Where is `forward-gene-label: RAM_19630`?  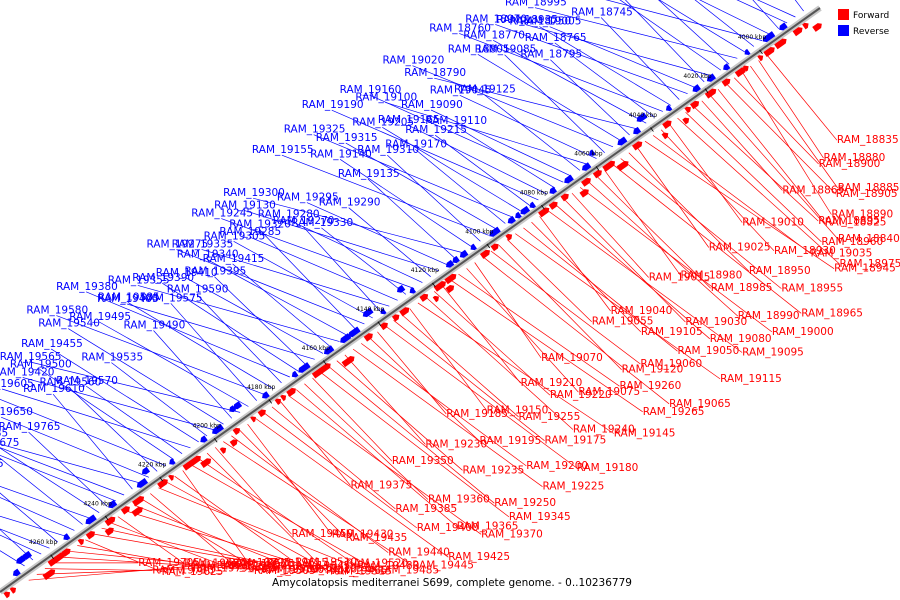 forward-gene-label: RAM_19630 is located at coordinates (224, 565).